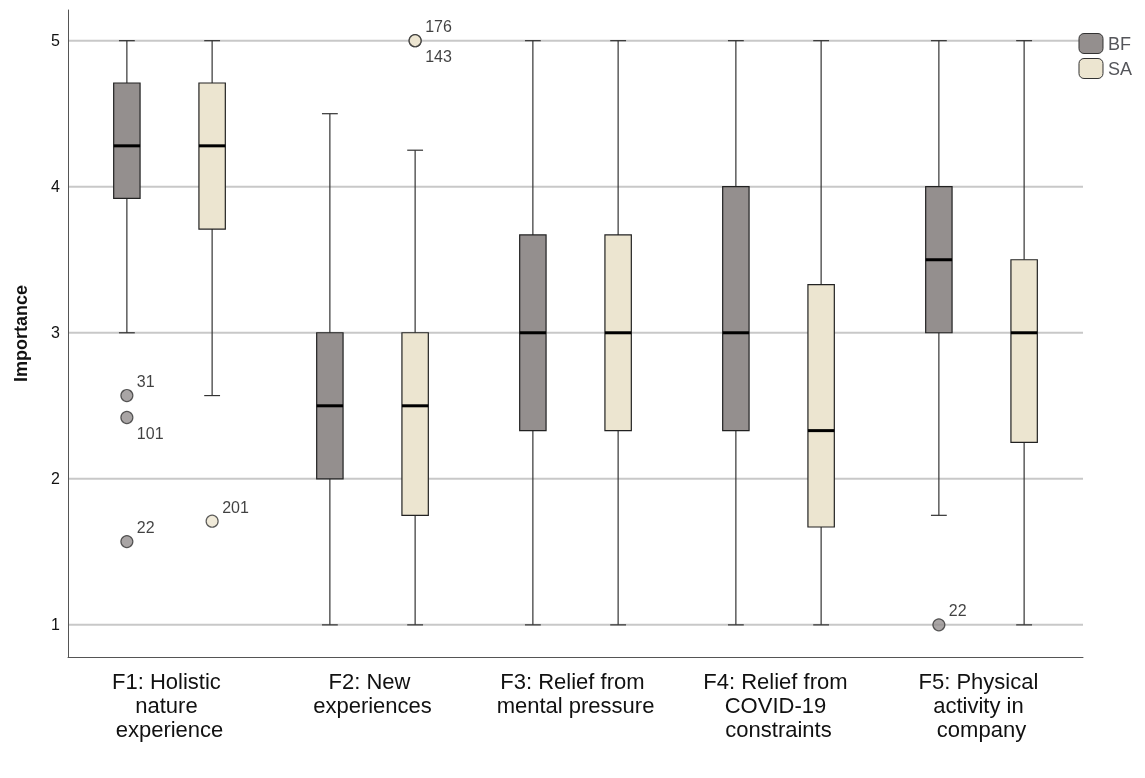 The image size is (1145, 778). I want to click on x-tick-label: F1: Holistic nature experience, so click(169, 705).